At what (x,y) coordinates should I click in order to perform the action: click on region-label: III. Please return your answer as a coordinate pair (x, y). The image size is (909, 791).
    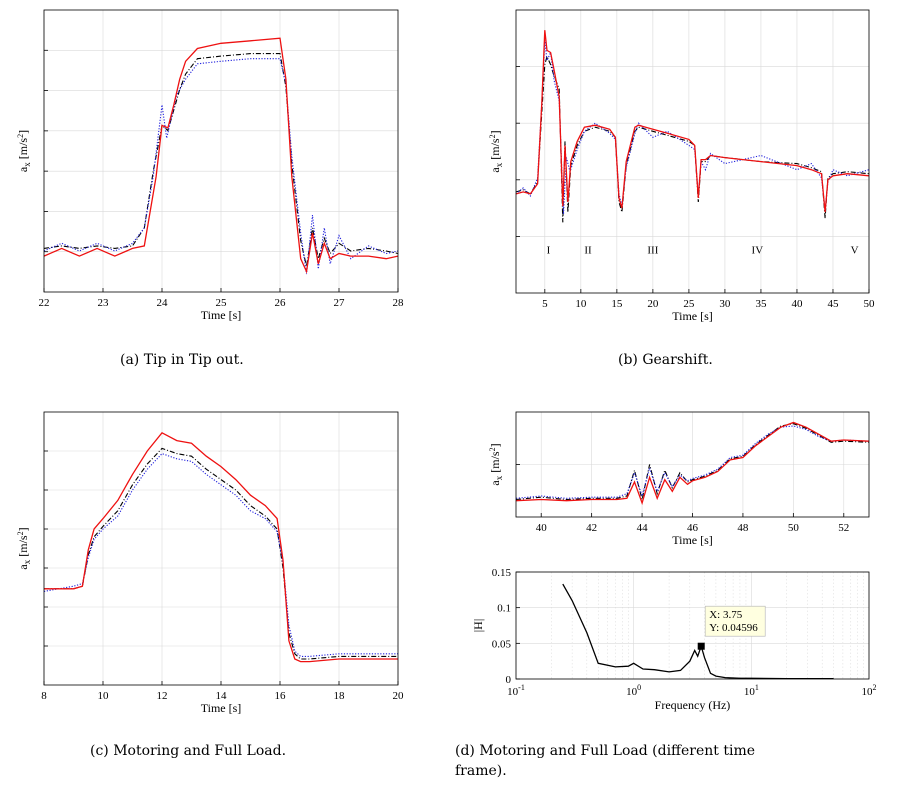
    Looking at the image, I should click on (652, 250).